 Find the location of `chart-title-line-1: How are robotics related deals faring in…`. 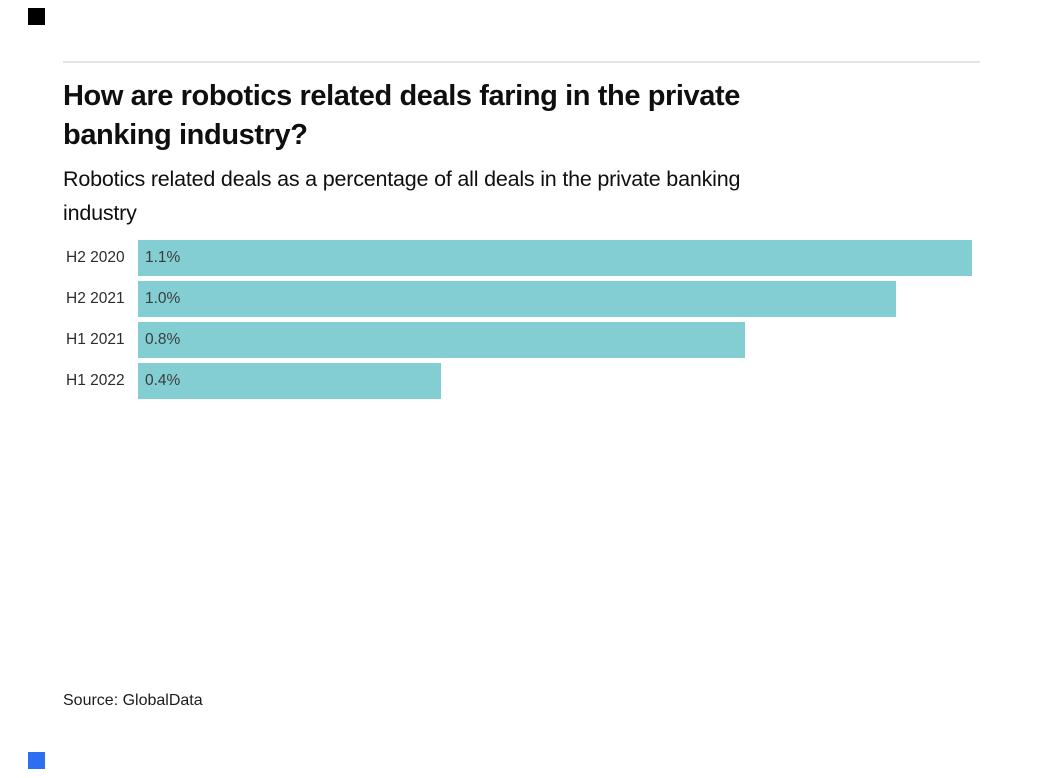

chart-title-line-1: How are robotics related deals faring in… is located at coordinates (401, 96).